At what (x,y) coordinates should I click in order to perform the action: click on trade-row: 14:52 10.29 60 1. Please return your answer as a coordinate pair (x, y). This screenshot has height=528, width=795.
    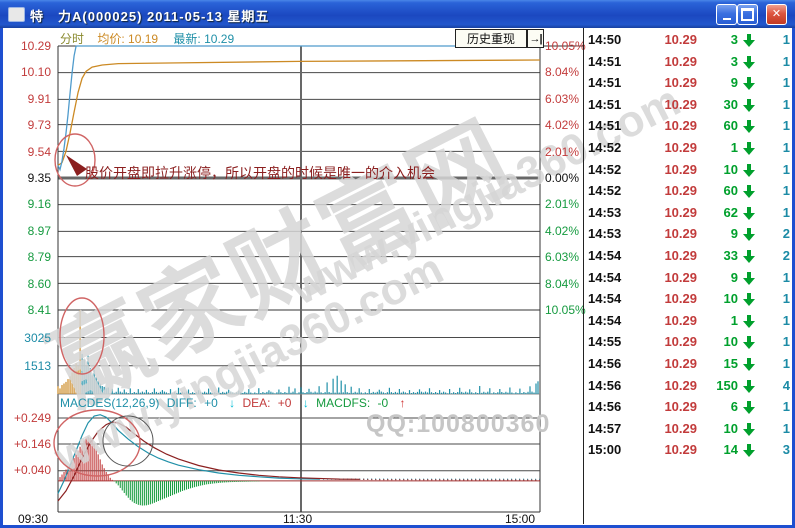
    Looking at the image, I should click on (688, 192).